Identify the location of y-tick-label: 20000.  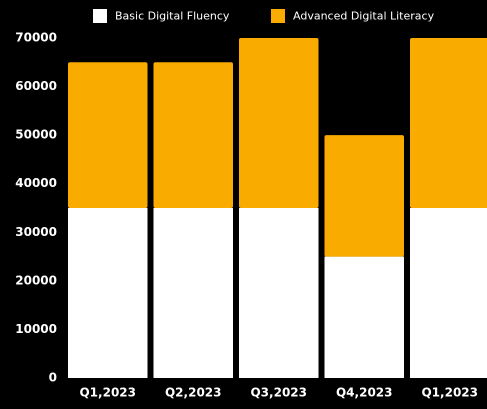
(36, 280).